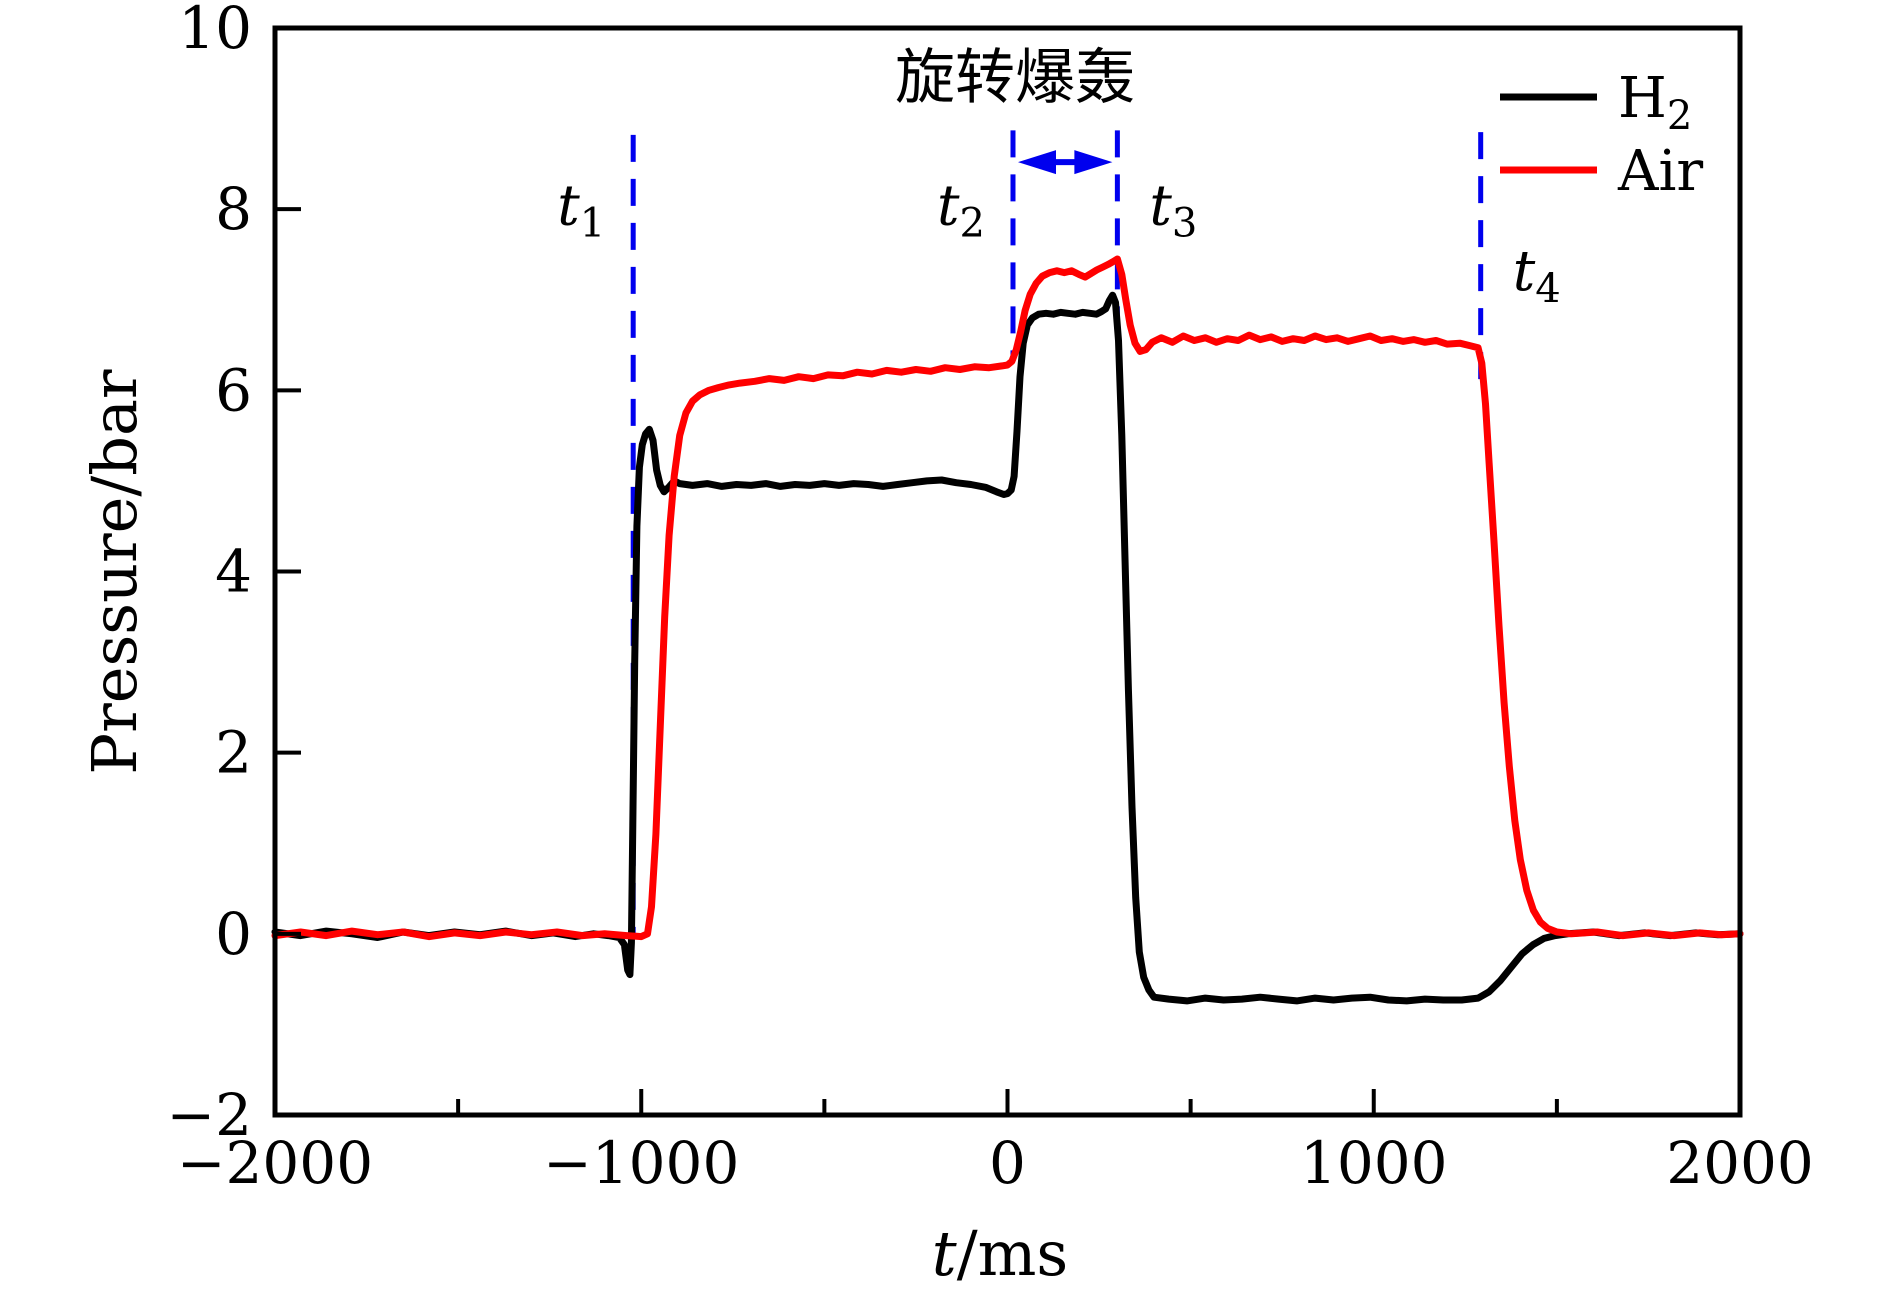  I want to click on arrow-head-left, so click(1036, 162).